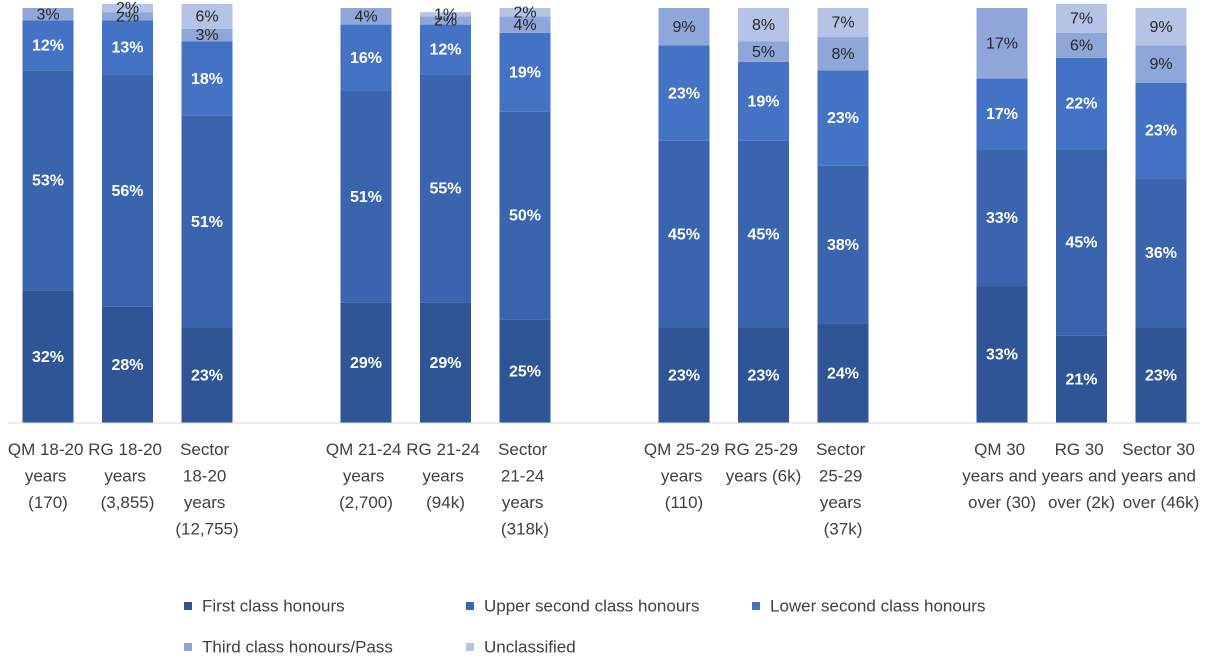 This screenshot has height=661, width=1211. I want to click on x-tick-label: QM 18-20 years (170), so click(48, 476).